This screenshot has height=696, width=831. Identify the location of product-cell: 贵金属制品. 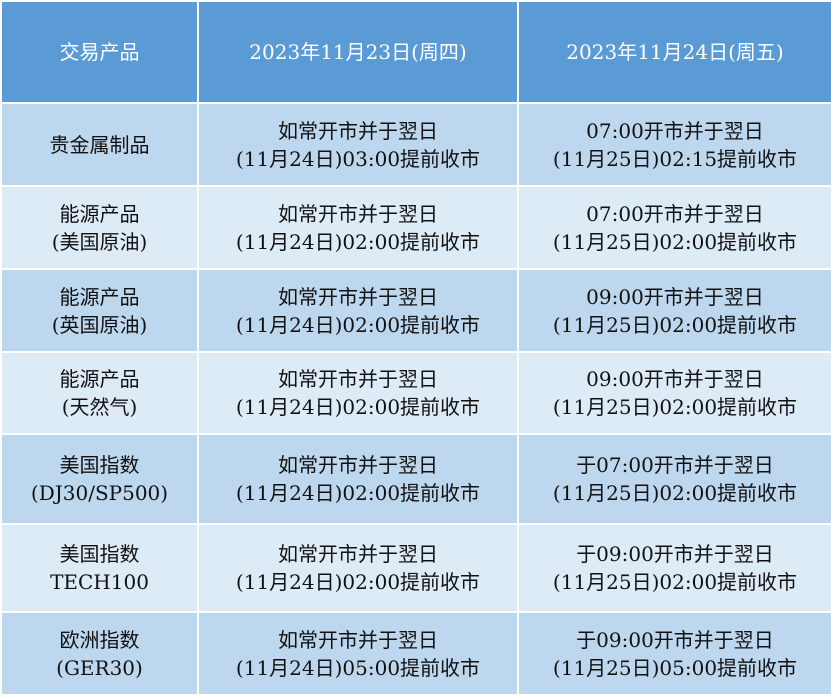
(99, 144).